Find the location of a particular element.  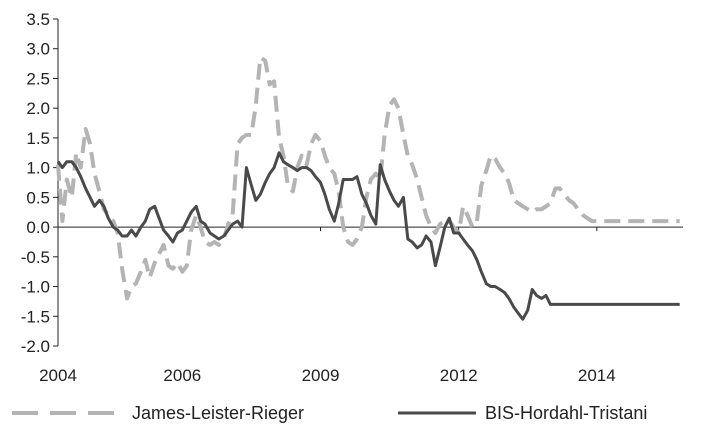

y-tick-label: -2.0 is located at coordinates (35, 346).